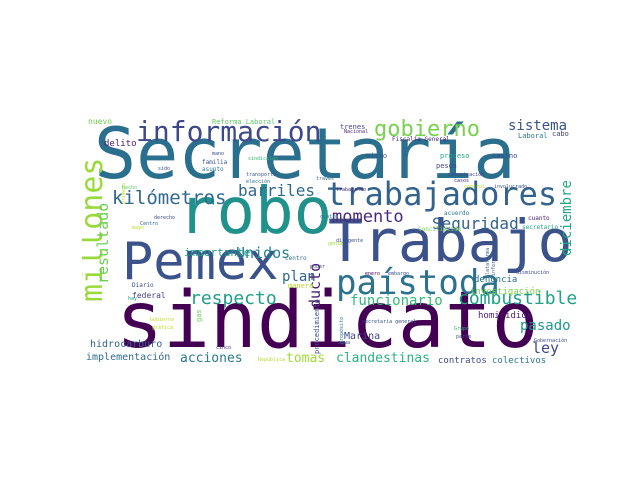  Describe the element at coordinates (263, 253) in the screenshot. I see `word: Unidos` at that location.